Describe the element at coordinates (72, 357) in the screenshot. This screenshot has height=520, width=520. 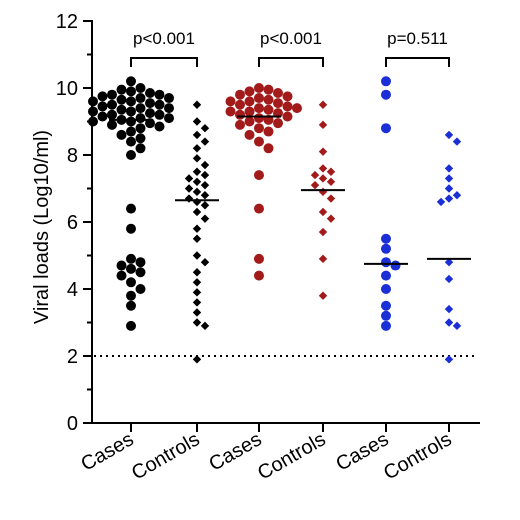
I see `y-tick-label: 2` at that location.